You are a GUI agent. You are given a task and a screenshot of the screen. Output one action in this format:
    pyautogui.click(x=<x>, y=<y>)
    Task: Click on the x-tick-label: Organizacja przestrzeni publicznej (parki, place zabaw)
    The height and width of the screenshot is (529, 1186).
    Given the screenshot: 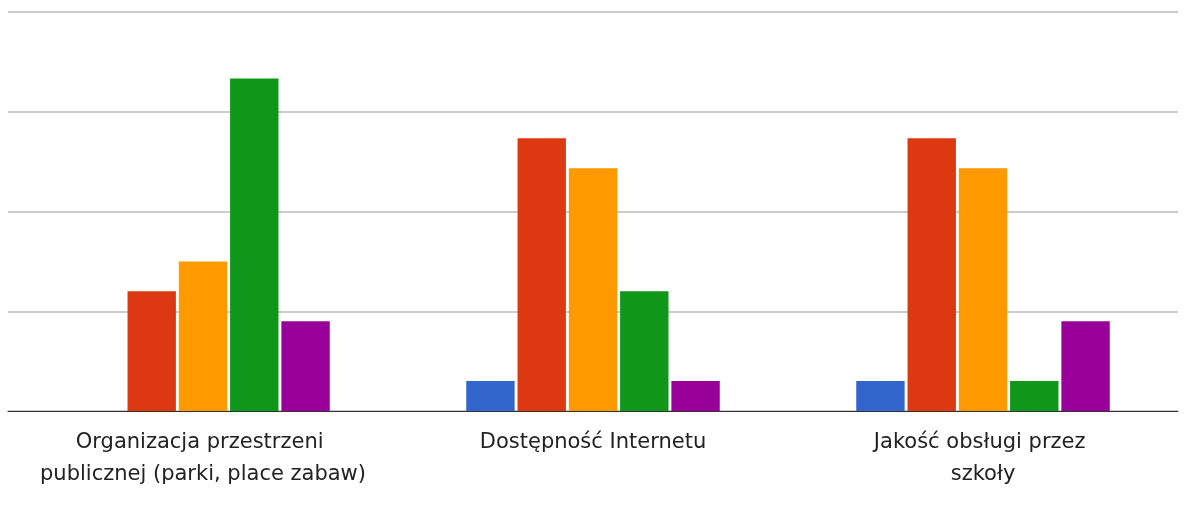 What is the action you would take?
    pyautogui.click(x=203, y=457)
    